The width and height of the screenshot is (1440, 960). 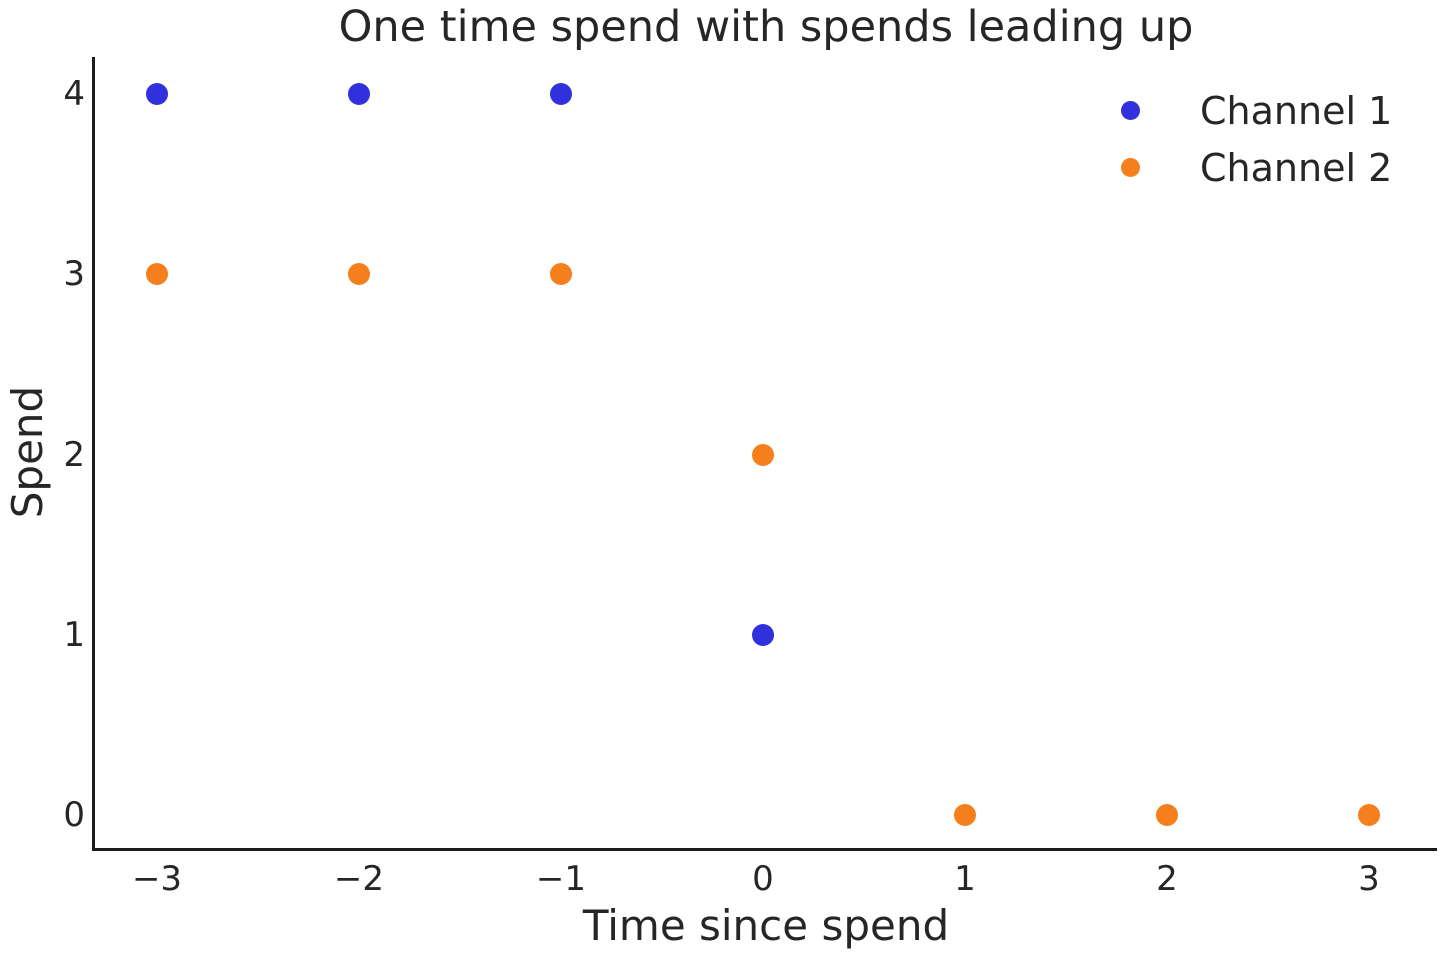 I want to click on legend-item: Channel 1, so click(x=1256, y=110).